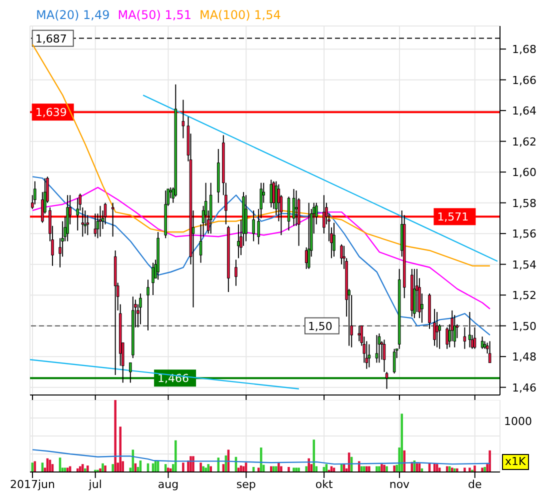 The height and width of the screenshot is (500, 545). I want to click on text: x1K, so click(515, 462).